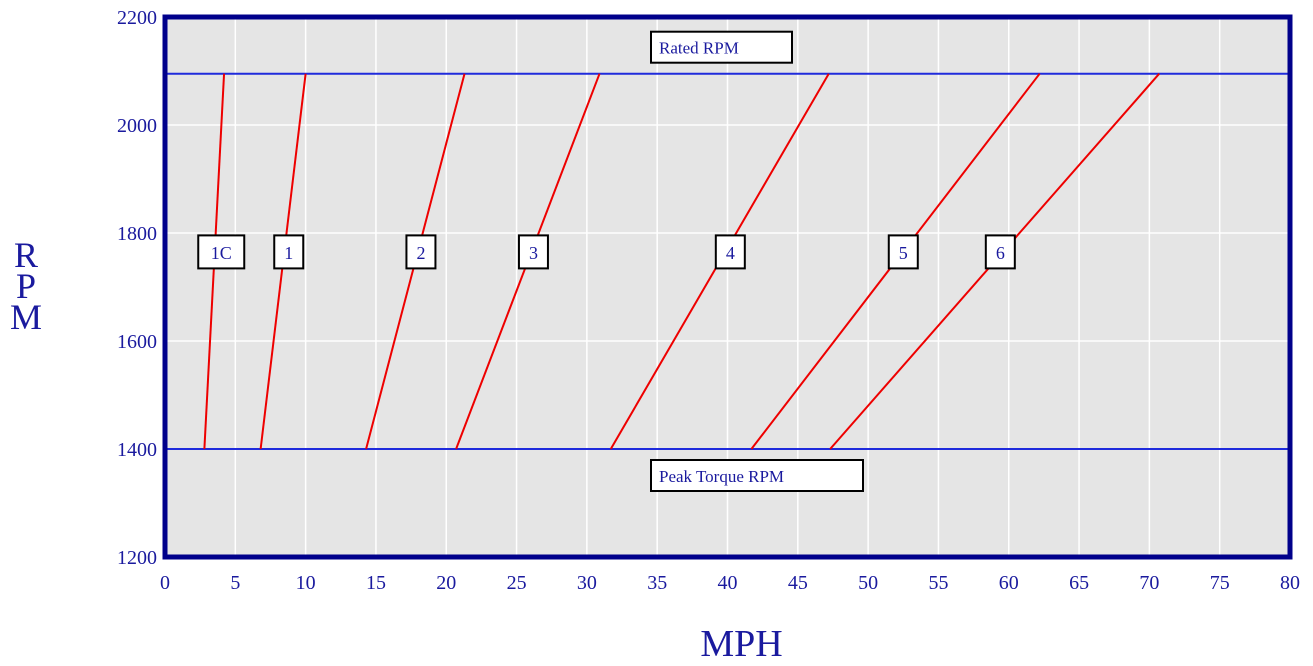 This screenshot has width=1313, height=666. I want to click on gear-label-4: 4, so click(730, 253).